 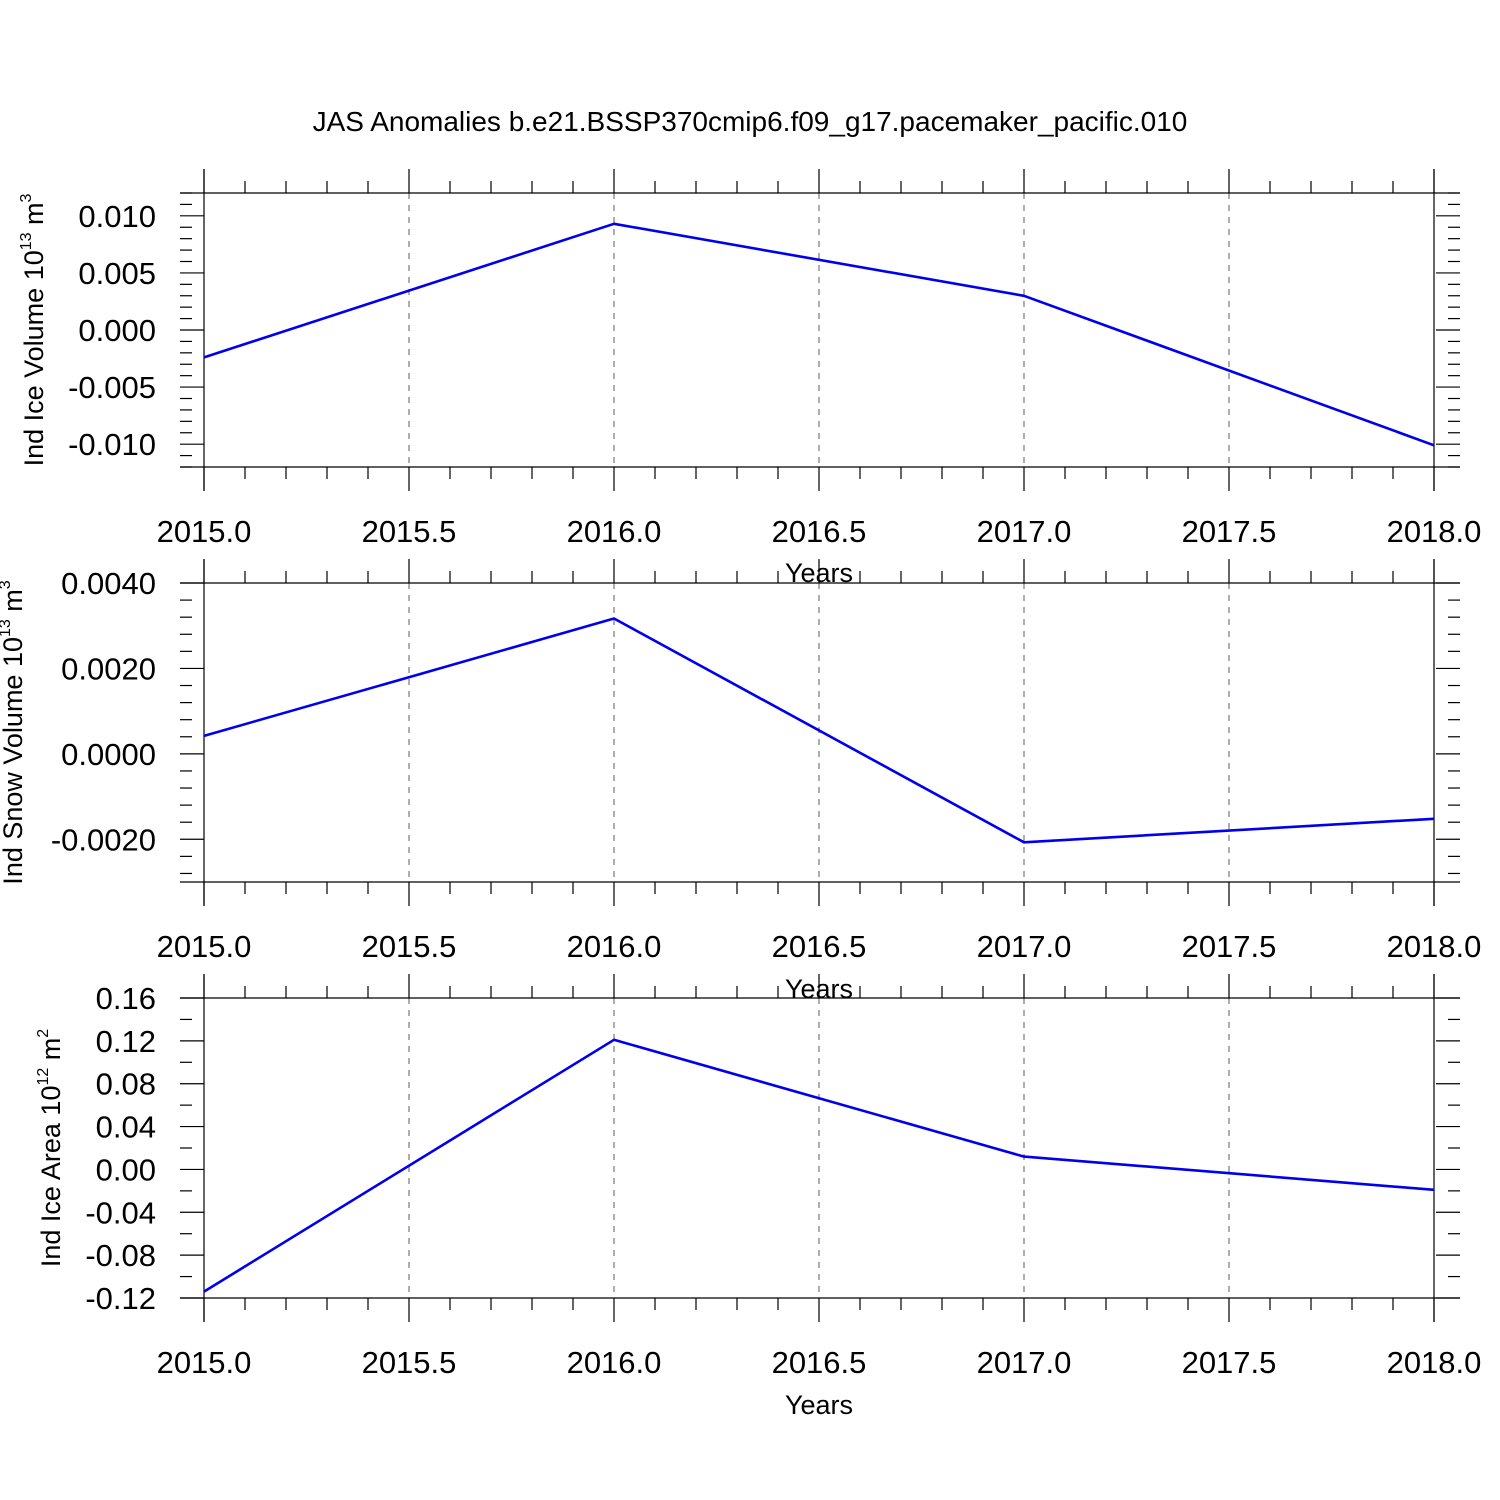 I want to click on y-axis-label: Ind Ice Area 1012 m2, so click(x=50, y=1148).